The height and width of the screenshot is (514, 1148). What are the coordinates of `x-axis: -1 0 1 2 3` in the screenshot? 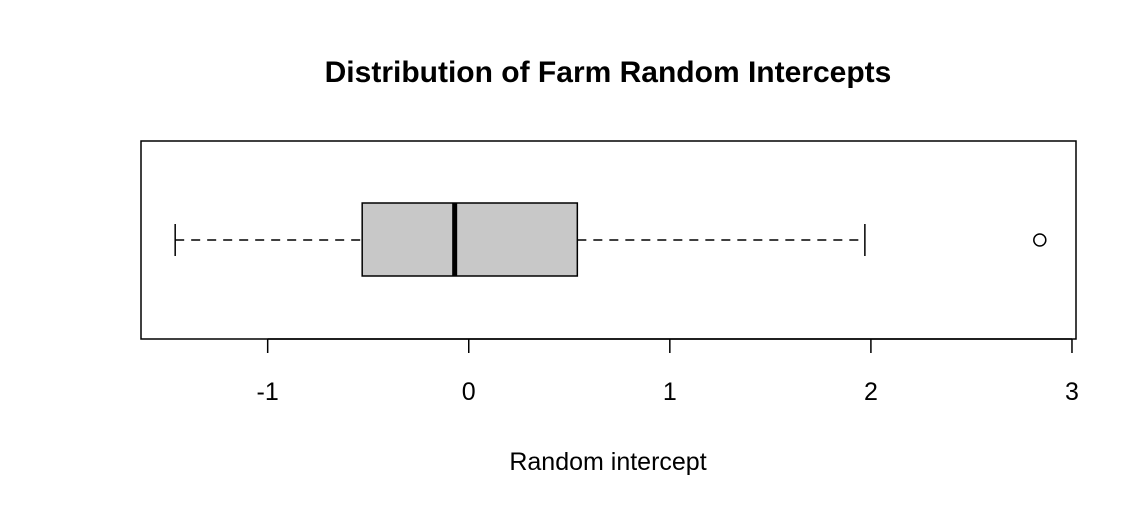 It's located at (668, 372).